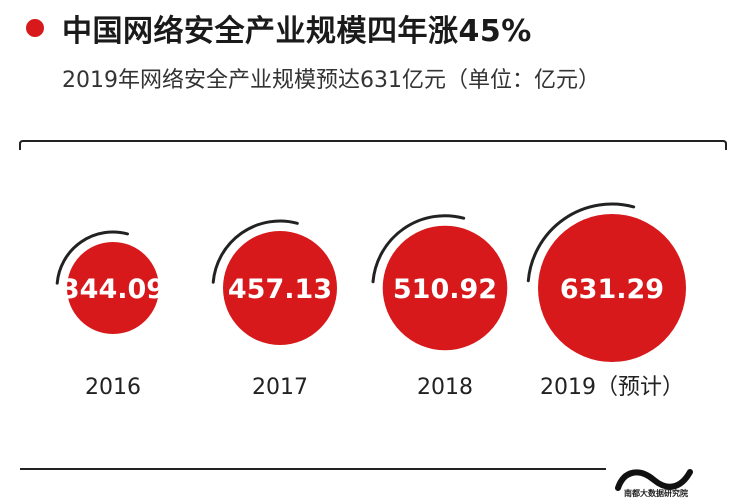 The image size is (747, 500). I want to click on brand-name: 南都大数据研究院, so click(656, 493).